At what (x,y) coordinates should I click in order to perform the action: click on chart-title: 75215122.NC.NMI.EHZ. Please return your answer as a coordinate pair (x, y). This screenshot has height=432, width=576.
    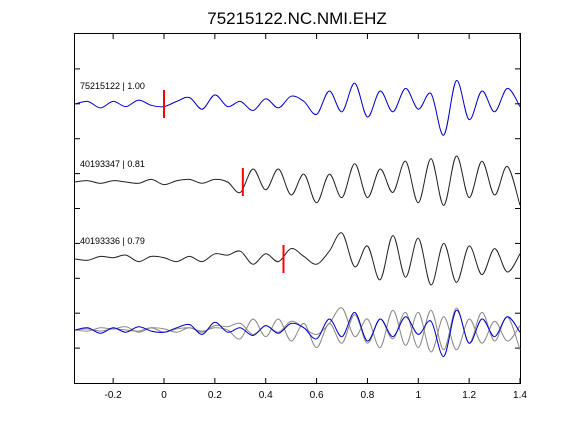
    Looking at the image, I should click on (297, 18).